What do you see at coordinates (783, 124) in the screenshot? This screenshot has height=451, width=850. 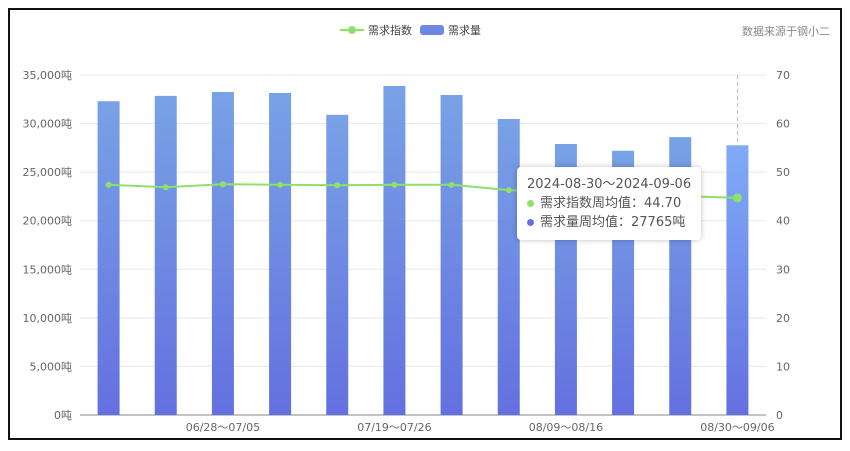 I see `right-tick-label: 60` at bounding box center [783, 124].